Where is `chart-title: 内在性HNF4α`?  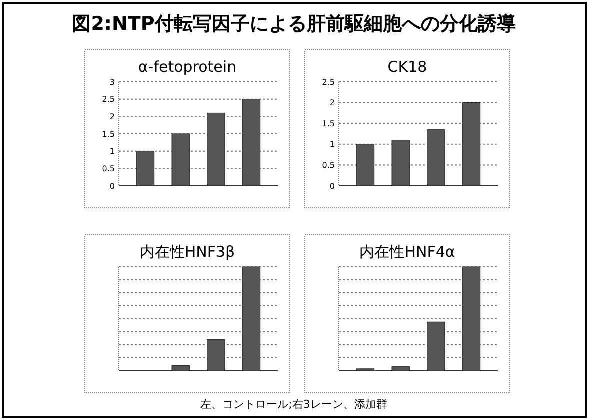
chart-title: 内在性HNF4α is located at coordinates (408, 252).